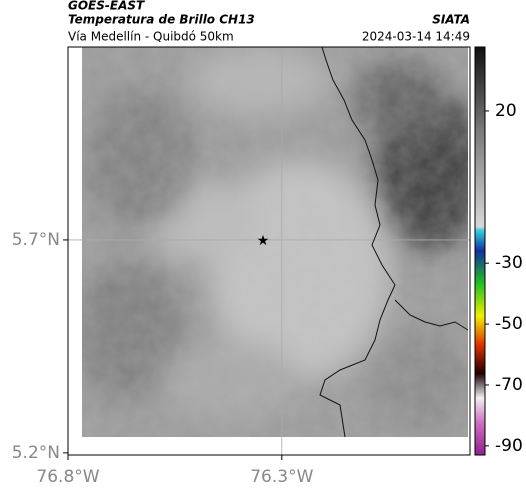  I want to click on x-tick-label: 76.8°W, so click(67, 477).